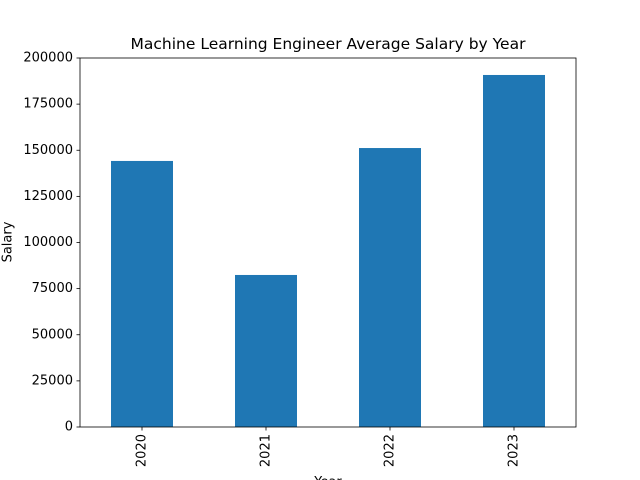 This screenshot has width=640, height=480. What do you see at coordinates (390, 450) in the screenshot?
I see `x-tick-label: 2022` at bounding box center [390, 450].